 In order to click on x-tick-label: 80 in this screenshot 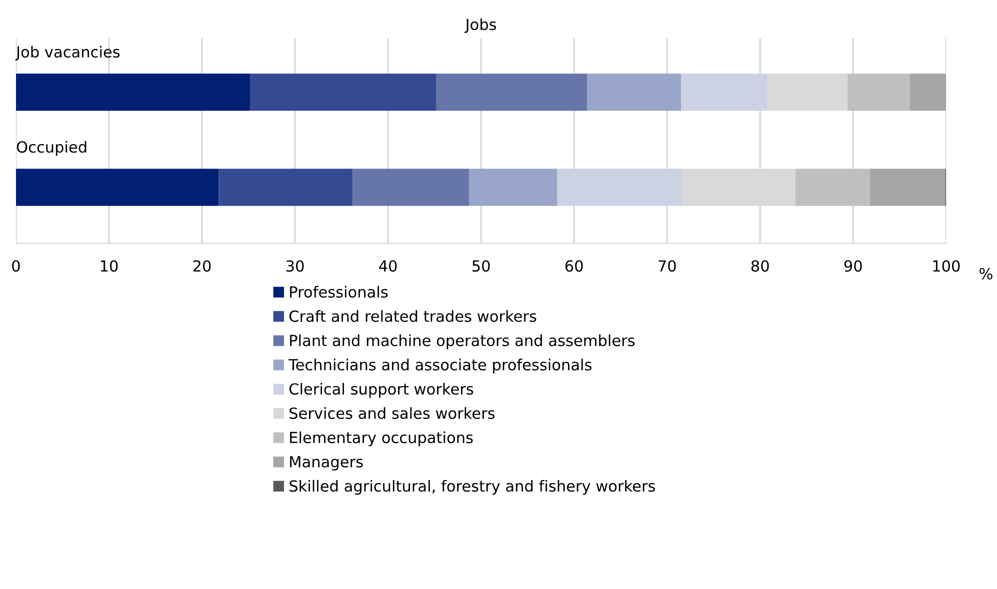, I will do `click(760, 266)`.